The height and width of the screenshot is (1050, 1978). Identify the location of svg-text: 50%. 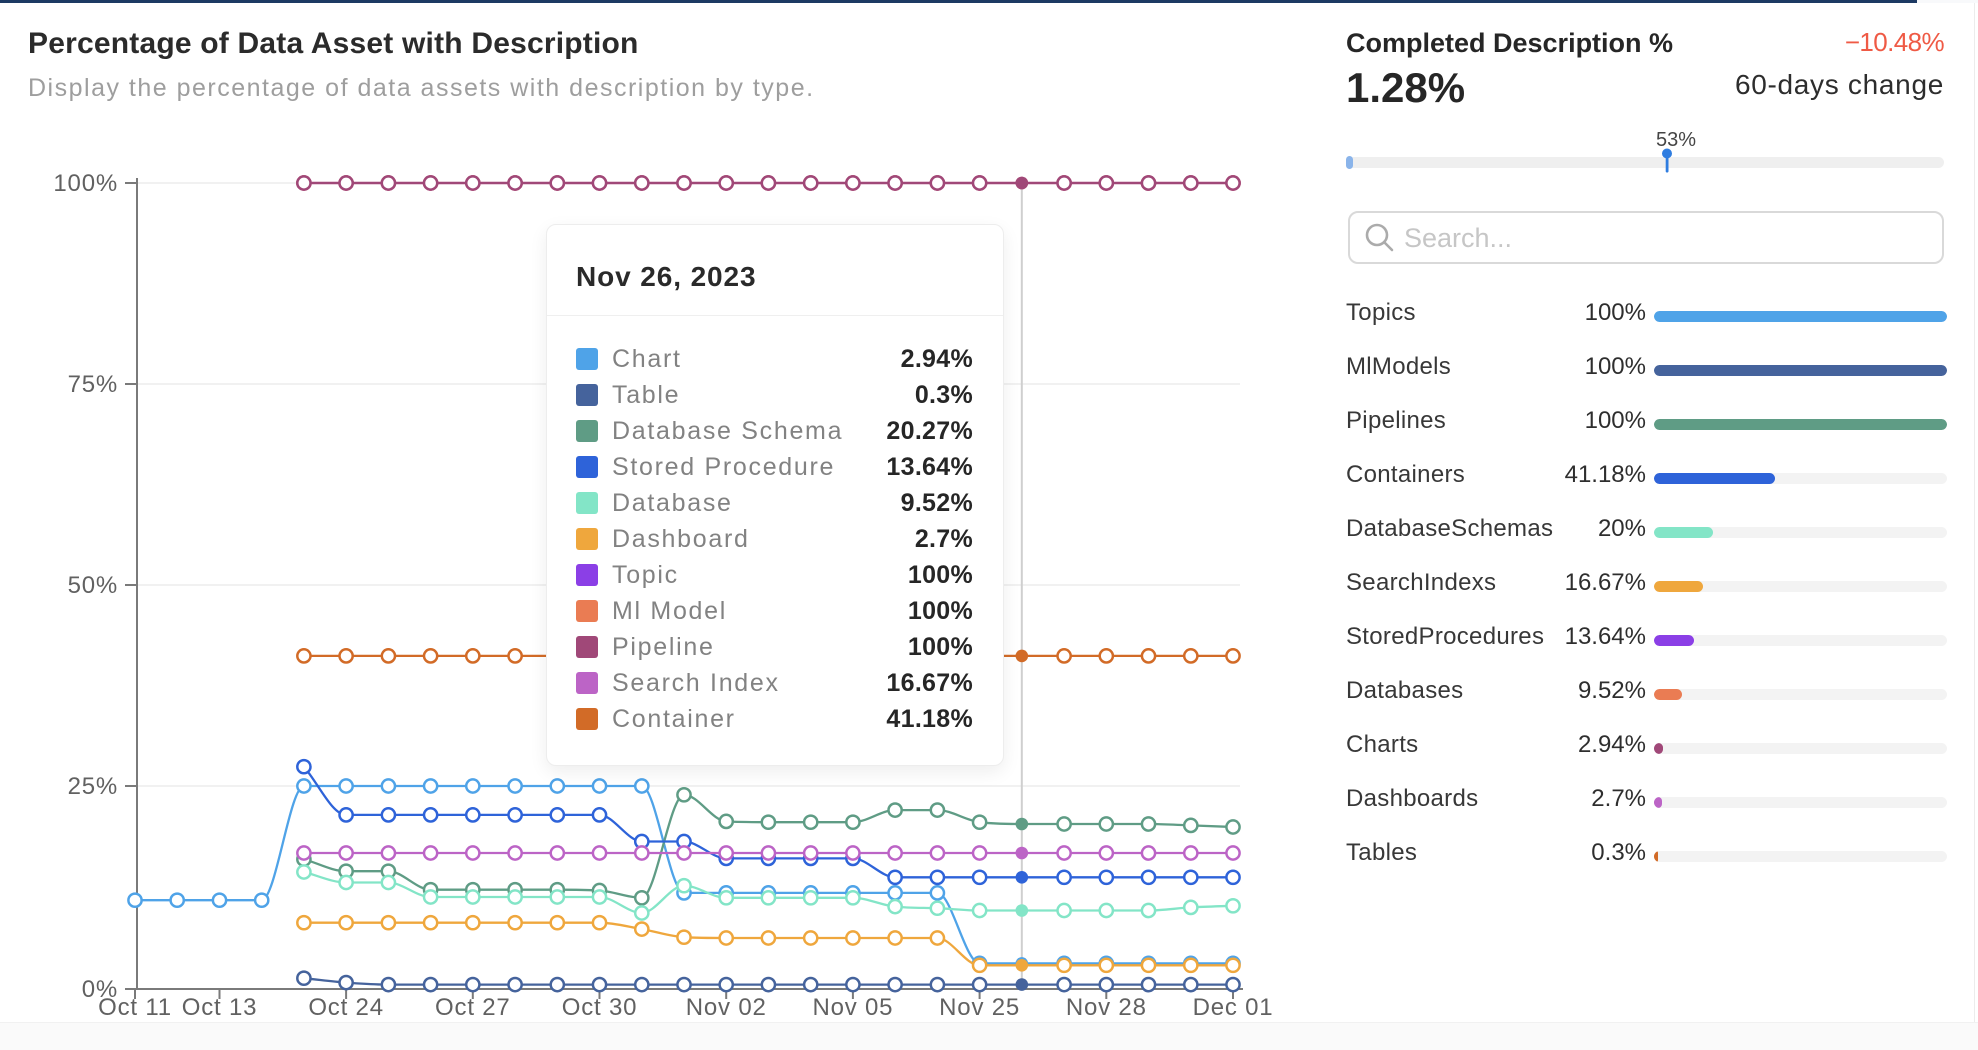
(93, 585).